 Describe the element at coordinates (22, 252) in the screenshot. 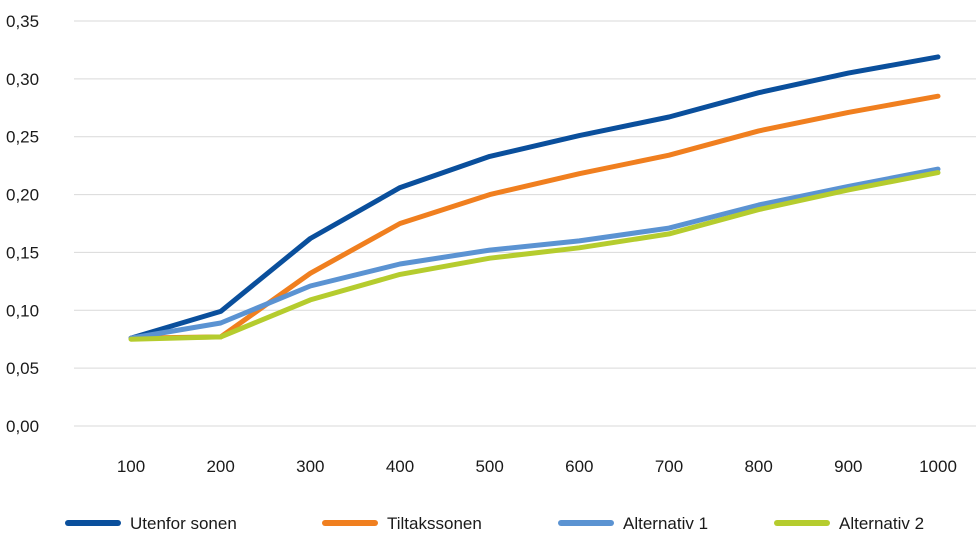

I see `y-tick-label: 0,15` at that location.